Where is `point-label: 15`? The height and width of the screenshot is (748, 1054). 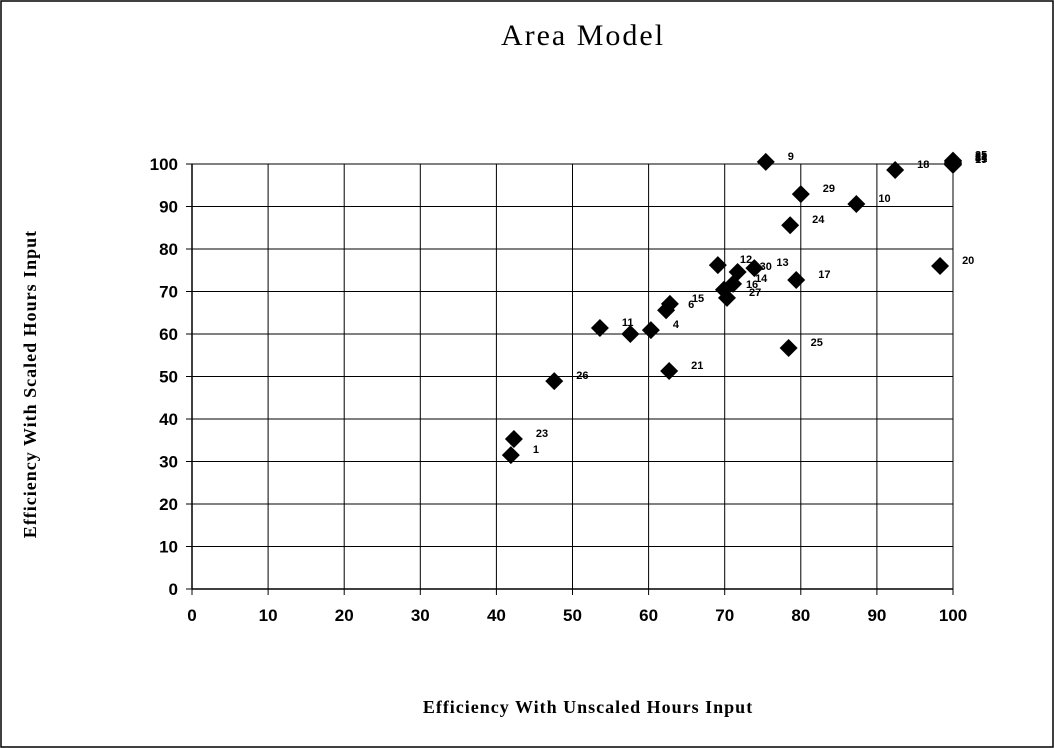
point-label: 15 is located at coordinates (698, 299).